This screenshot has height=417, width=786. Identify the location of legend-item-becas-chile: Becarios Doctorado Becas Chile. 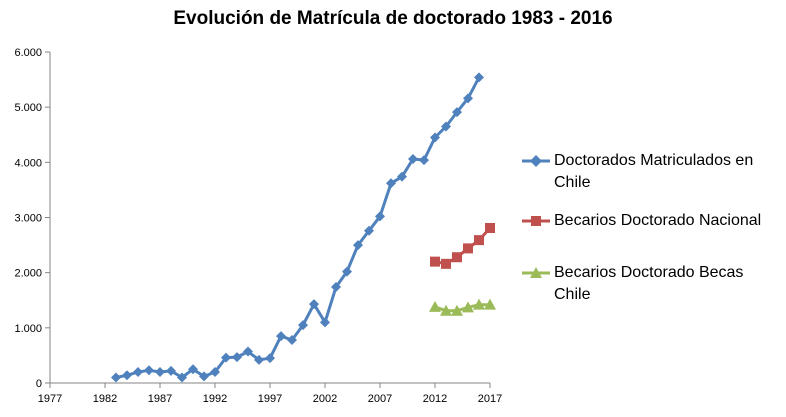
(652, 284).